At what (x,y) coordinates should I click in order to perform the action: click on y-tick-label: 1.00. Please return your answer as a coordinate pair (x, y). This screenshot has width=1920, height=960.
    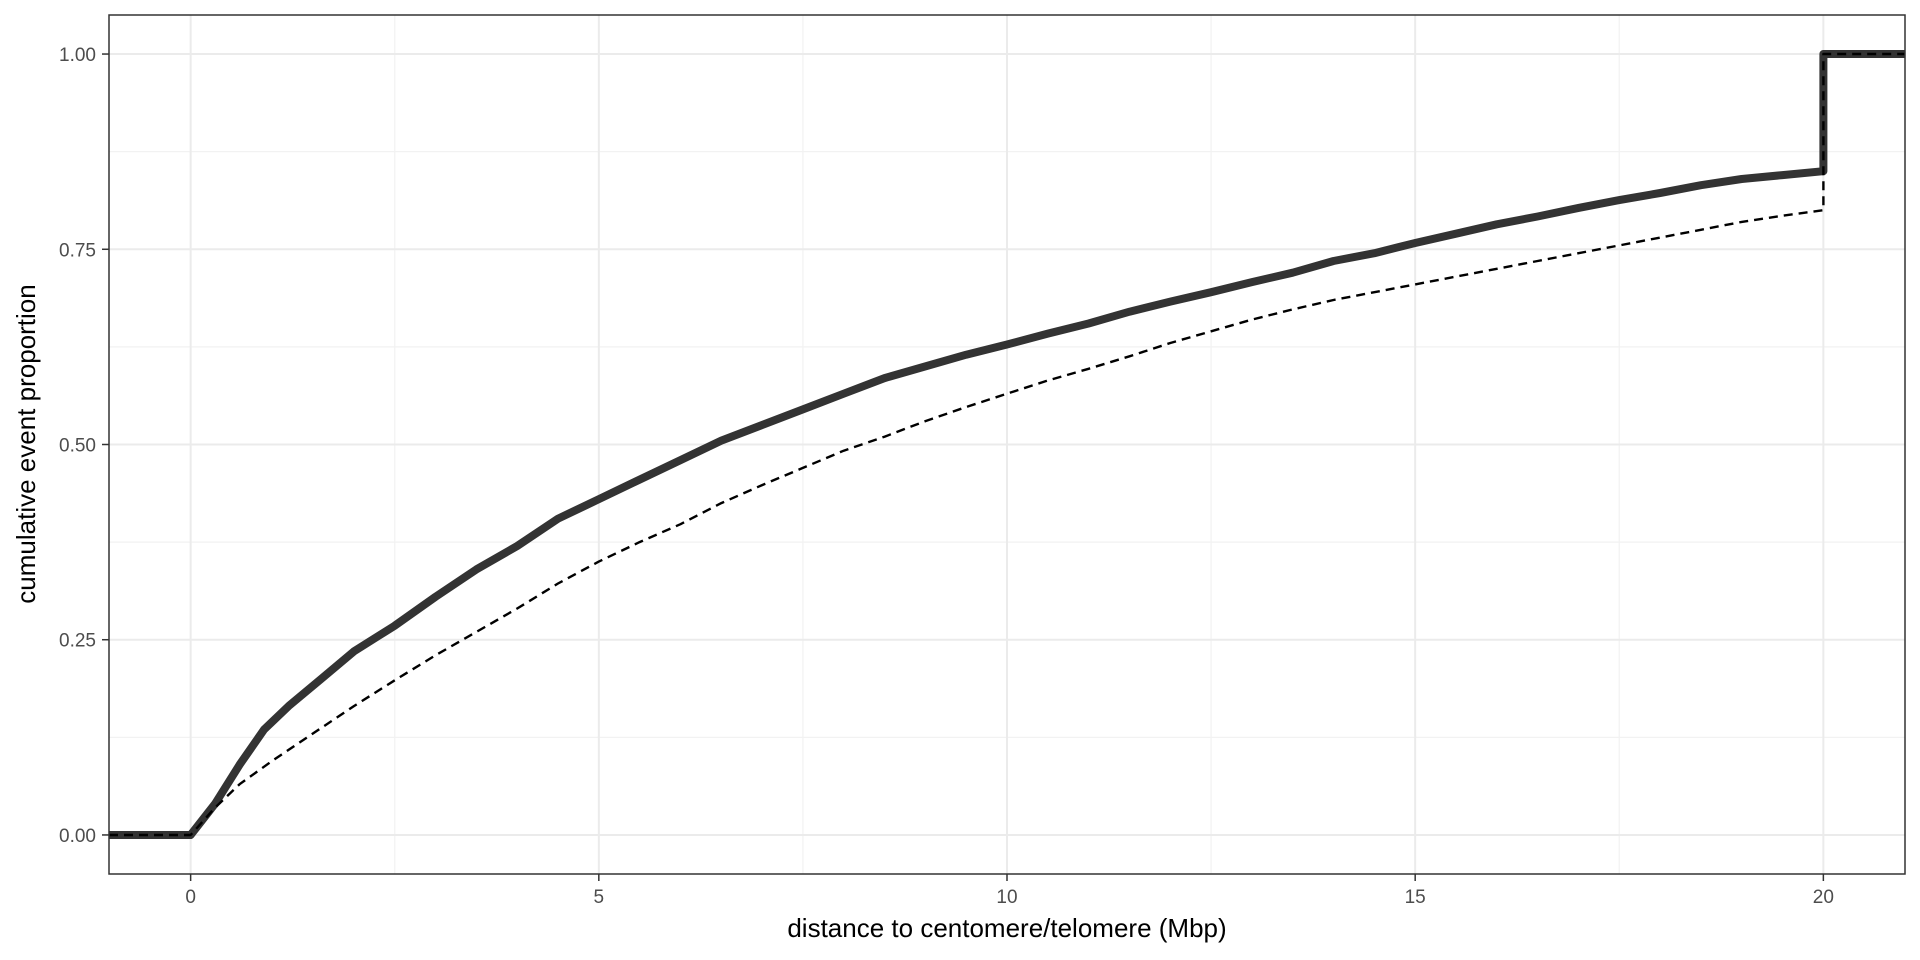
    Looking at the image, I should click on (77, 55).